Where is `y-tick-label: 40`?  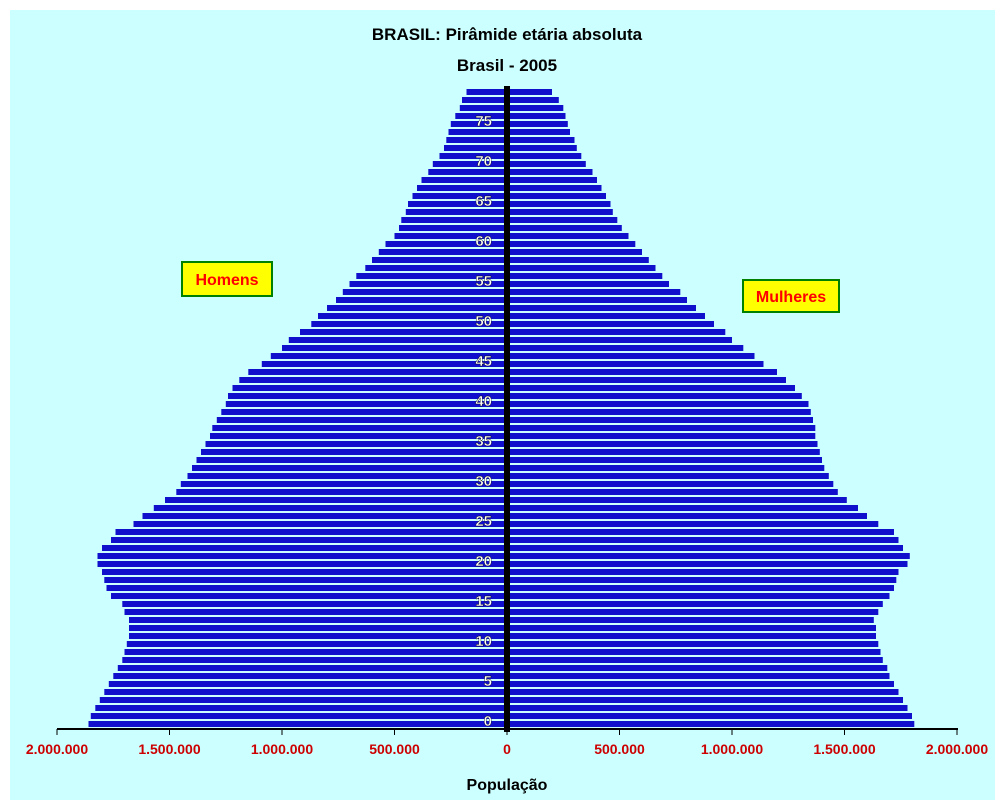 y-tick-label: 40 is located at coordinates (483, 401).